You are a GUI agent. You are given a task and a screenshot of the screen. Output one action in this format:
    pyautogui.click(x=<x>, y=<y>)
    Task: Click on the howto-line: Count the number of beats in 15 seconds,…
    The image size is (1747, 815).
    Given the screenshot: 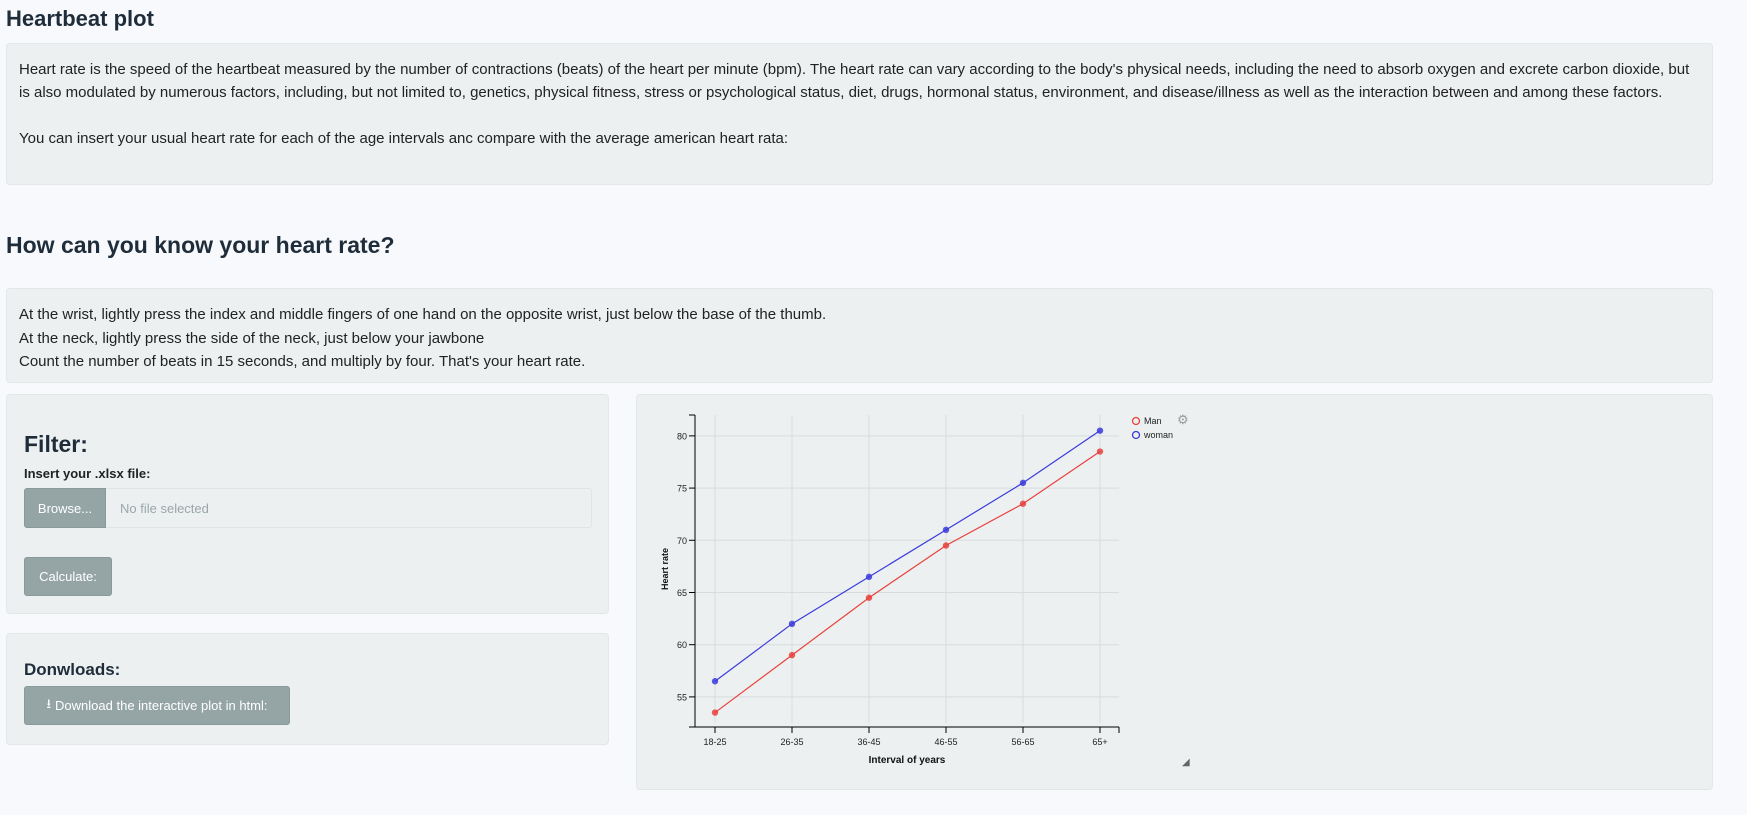 What is the action you would take?
    pyautogui.click(x=302, y=361)
    